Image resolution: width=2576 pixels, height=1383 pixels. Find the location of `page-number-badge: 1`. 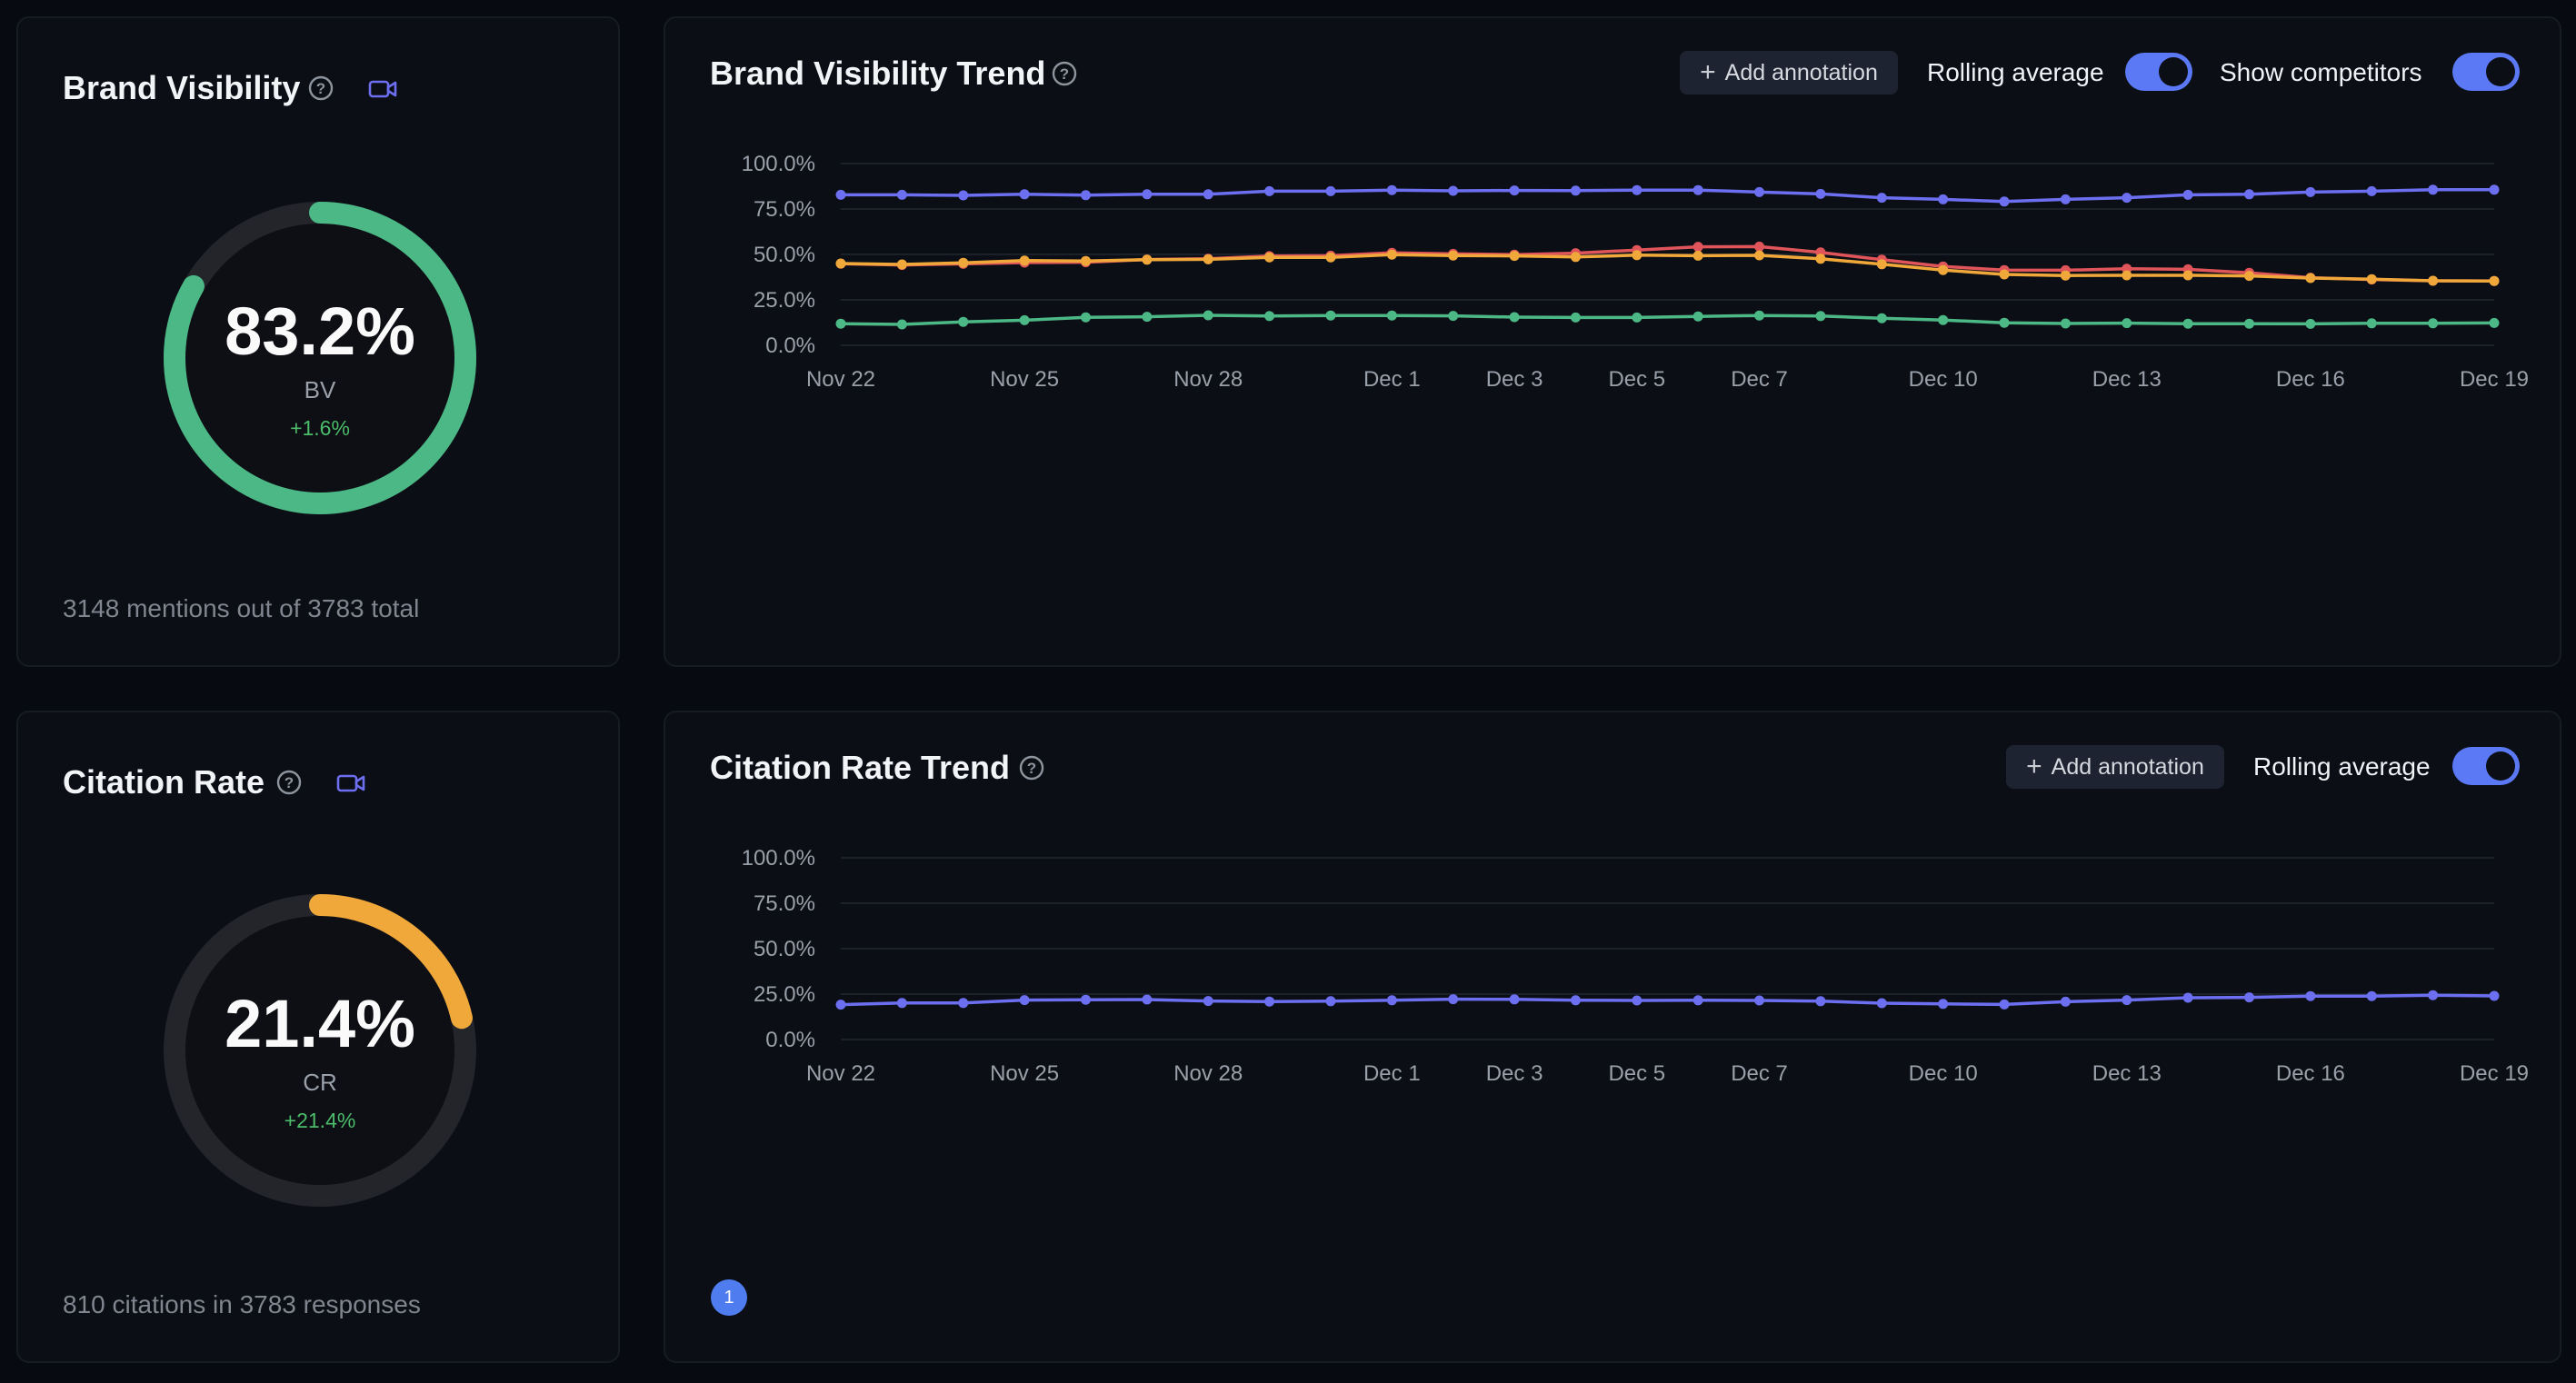

page-number-badge: 1 is located at coordinates (729, 1297).